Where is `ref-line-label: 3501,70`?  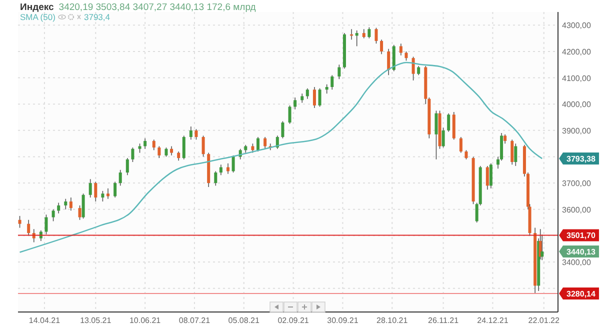
ref-line-label: 3501,70 is located at coordinates (581, 235).